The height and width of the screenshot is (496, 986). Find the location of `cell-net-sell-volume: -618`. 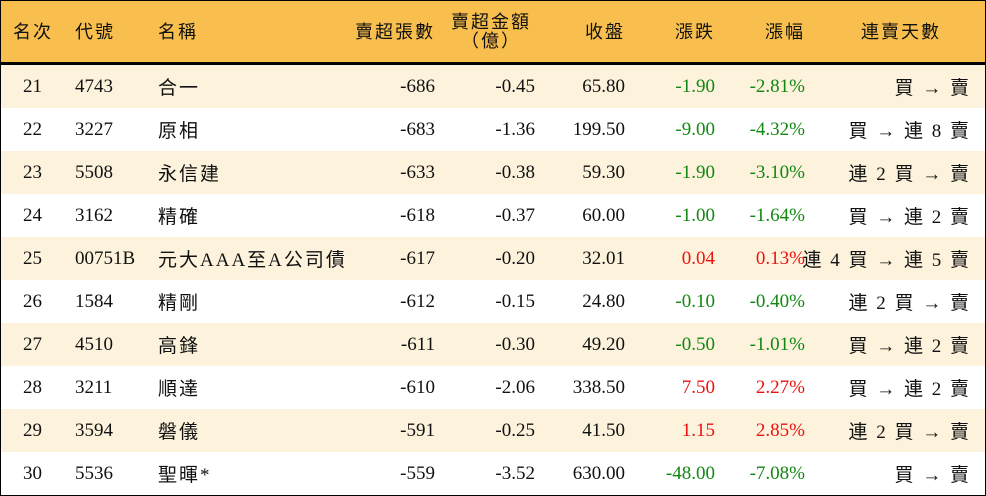

cell-net-sell-volume: -618 is located at coordinates (417, 215).